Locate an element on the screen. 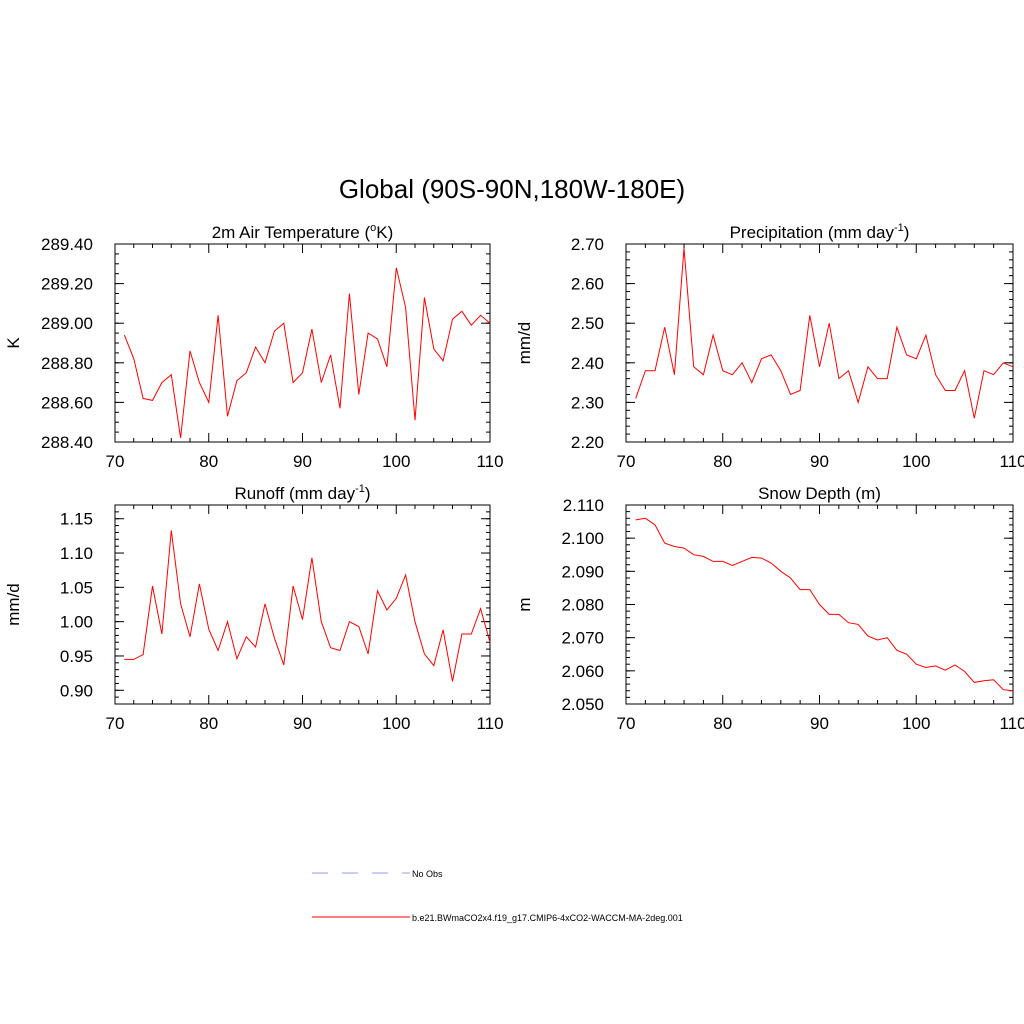 The width and height of the screenshot is (1024, 1024). y-tick-label: 0.90 is located at coordinates (76, 690).